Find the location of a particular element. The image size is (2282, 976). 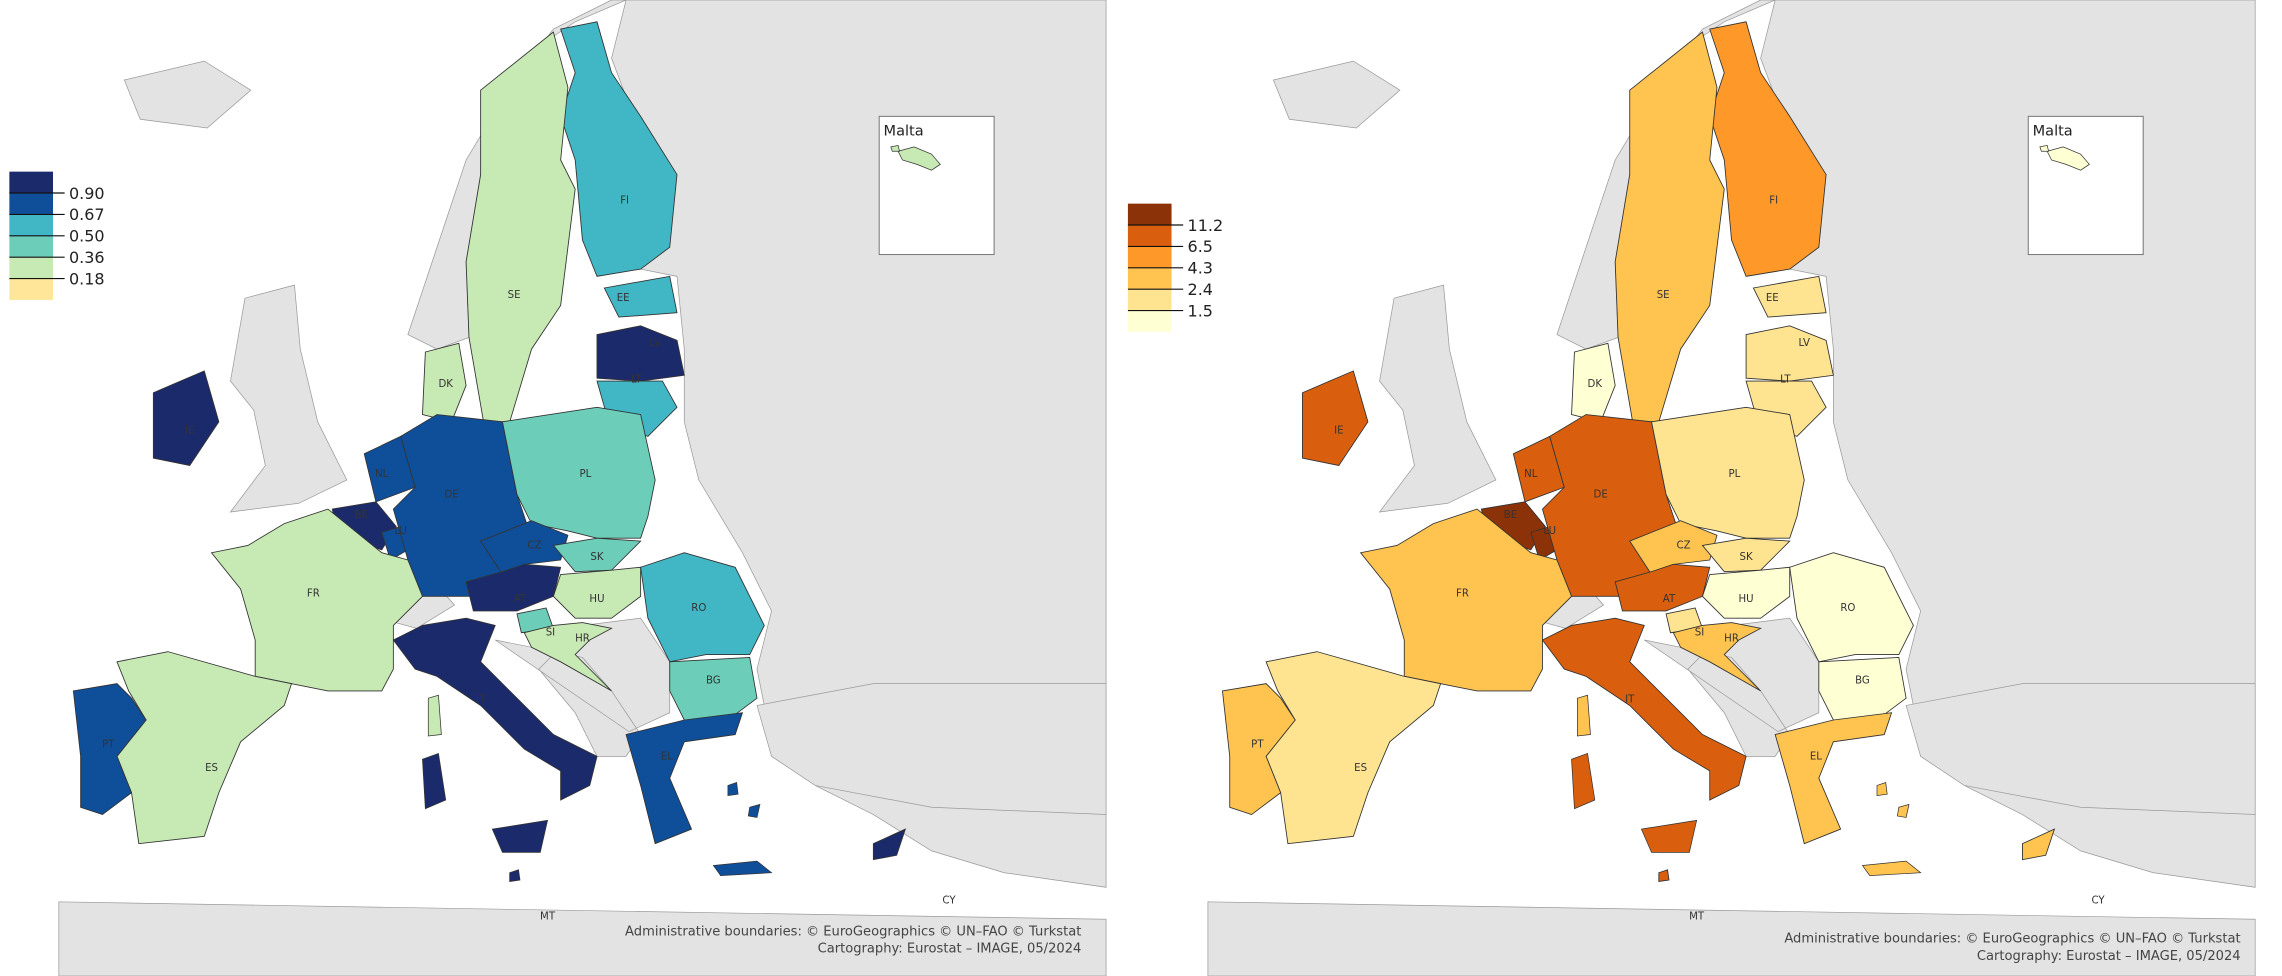

iceland is located at coordinates (187, 94).